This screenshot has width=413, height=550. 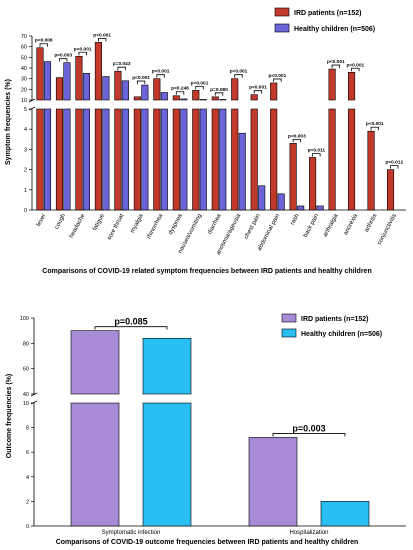 I want to click on chart1-p-value-label: p=0.012, so click(x=394, y=163).